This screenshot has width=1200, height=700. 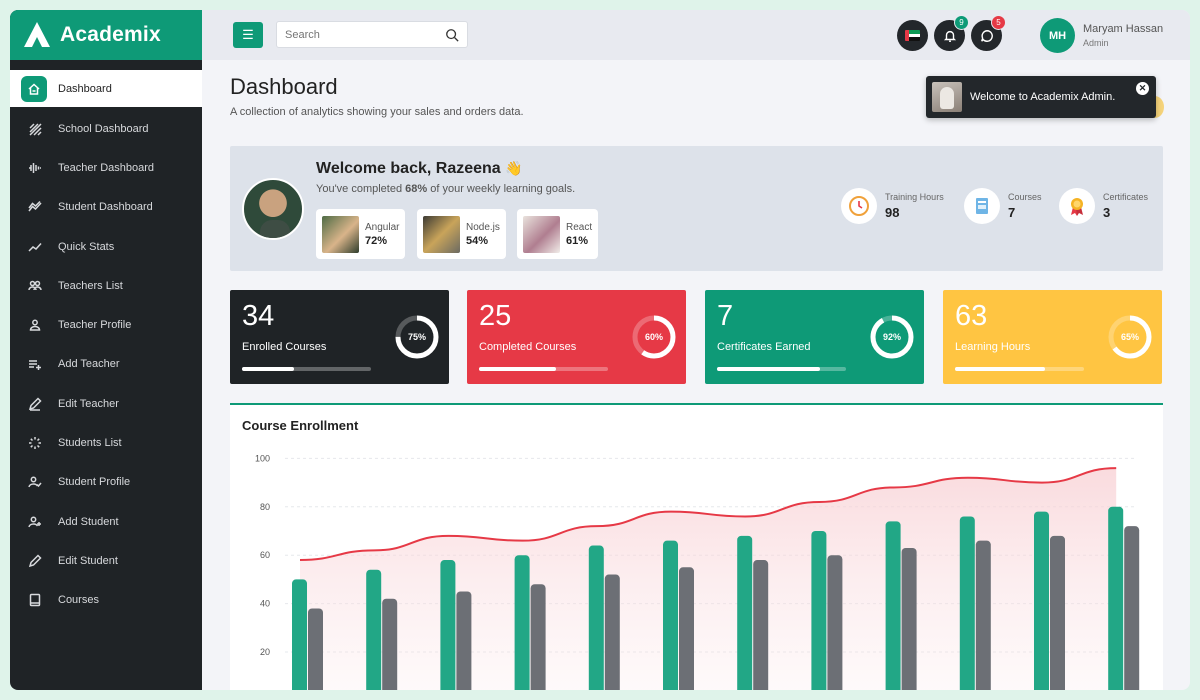 I want to click on user-icon, so click(x=34, y=325).